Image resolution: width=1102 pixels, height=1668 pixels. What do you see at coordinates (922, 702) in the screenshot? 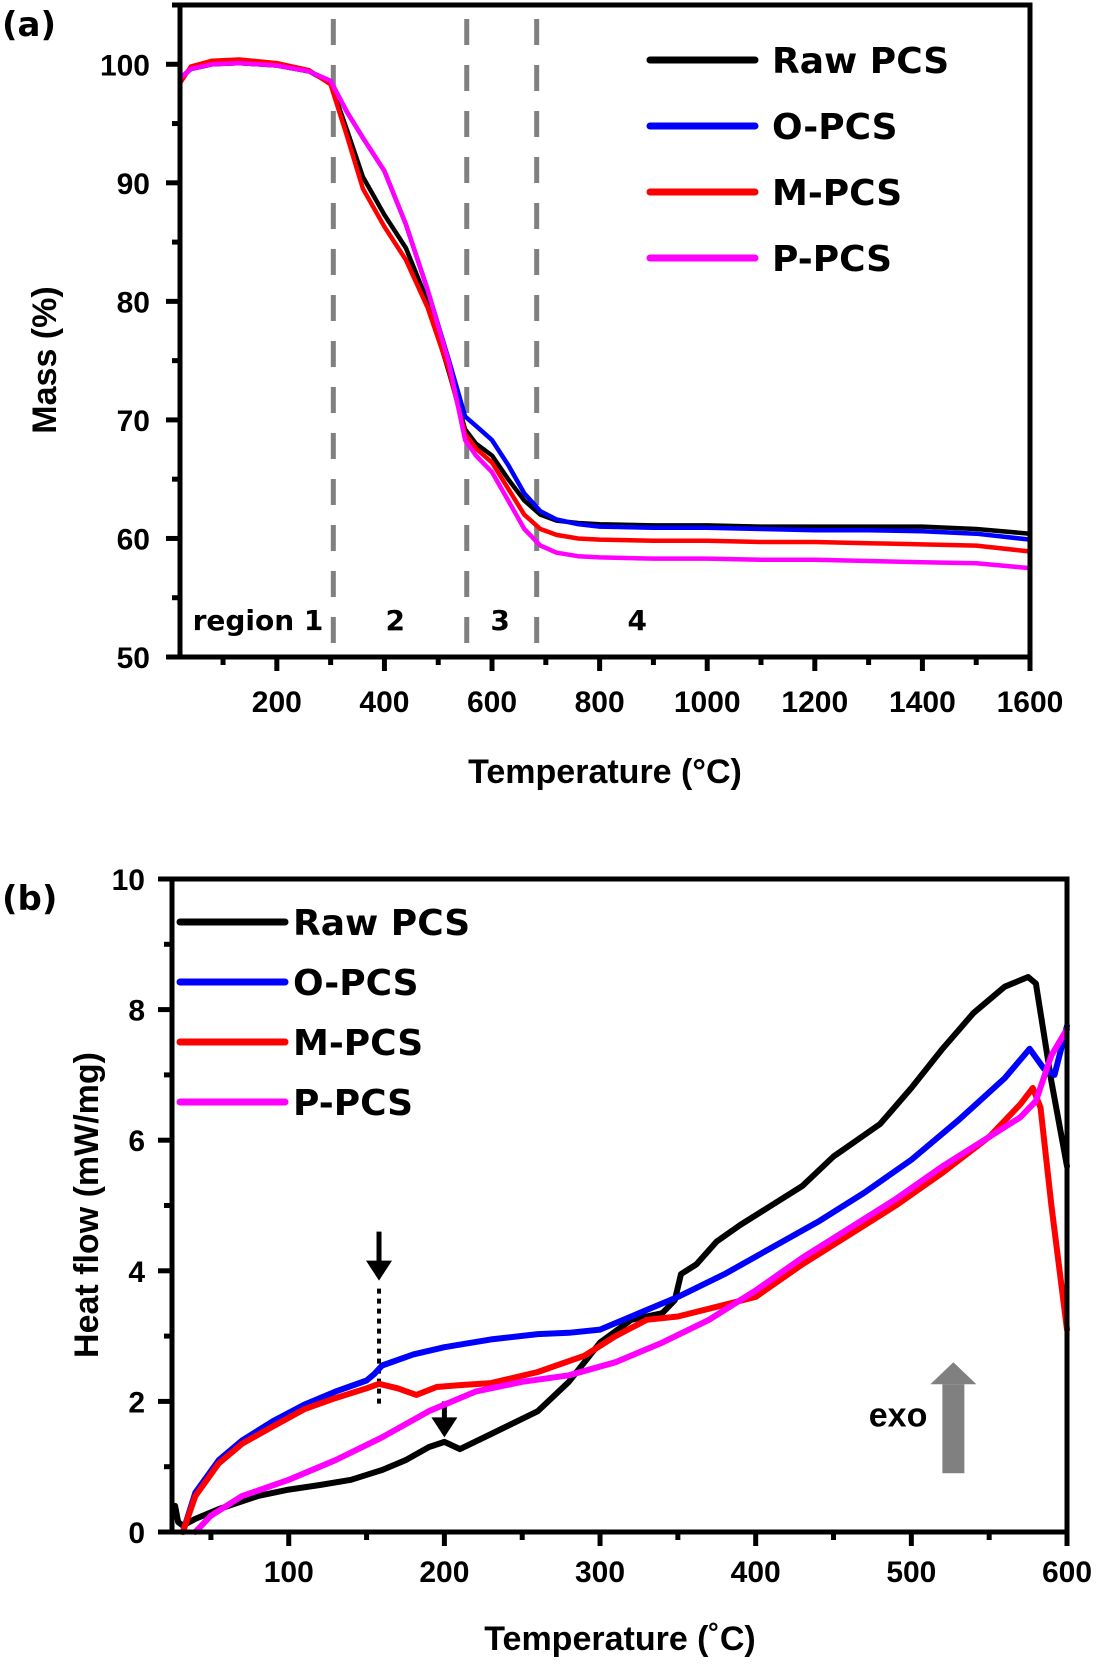
I see `x-tick-label: 1400` at bounding box center [922, 702].